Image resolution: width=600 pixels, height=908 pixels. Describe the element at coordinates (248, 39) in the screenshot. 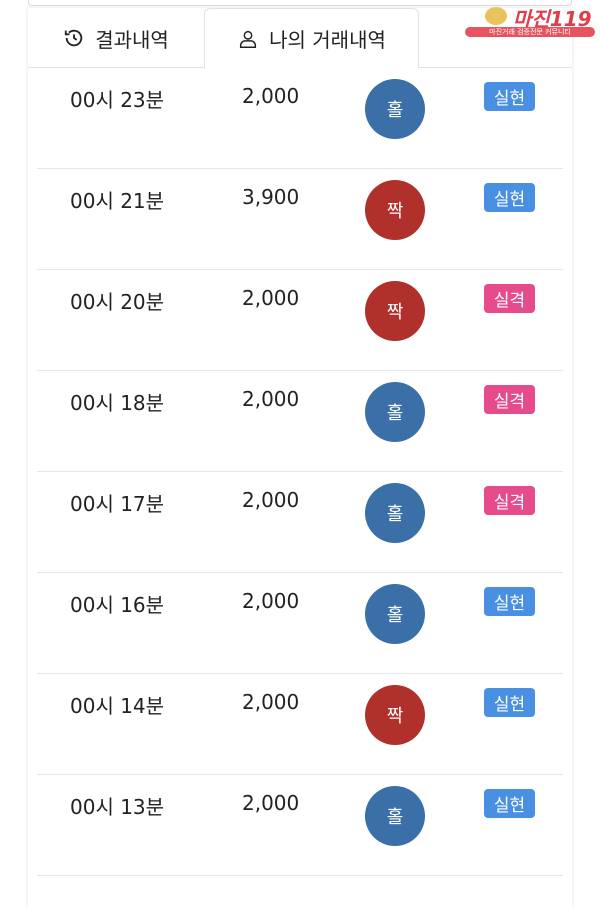

I see `user-icon` at that location.